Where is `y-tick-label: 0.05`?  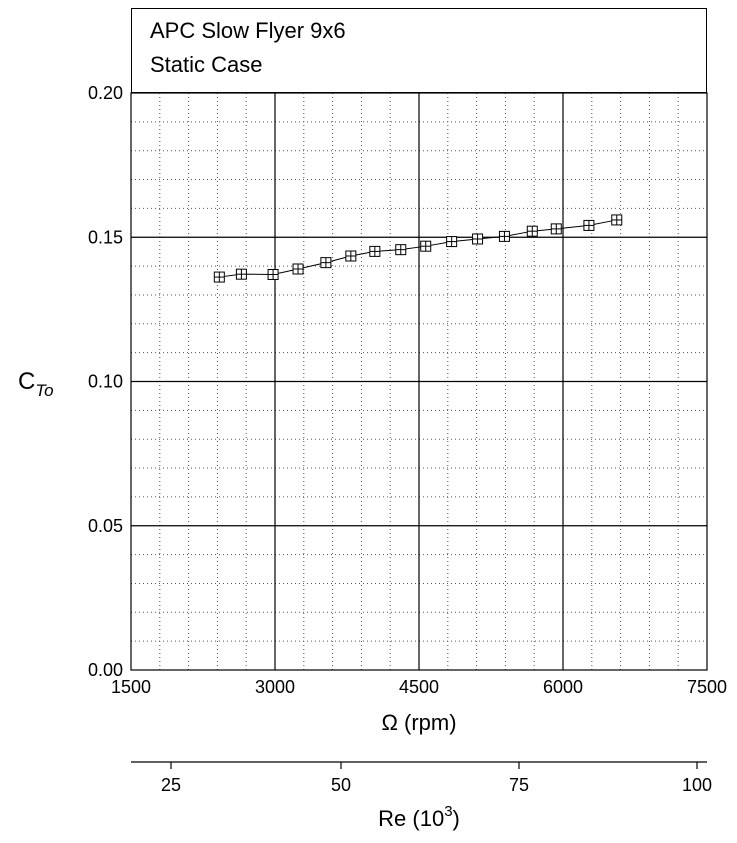
y-tick-label: 0.05 is located at coordinates (105, 526).